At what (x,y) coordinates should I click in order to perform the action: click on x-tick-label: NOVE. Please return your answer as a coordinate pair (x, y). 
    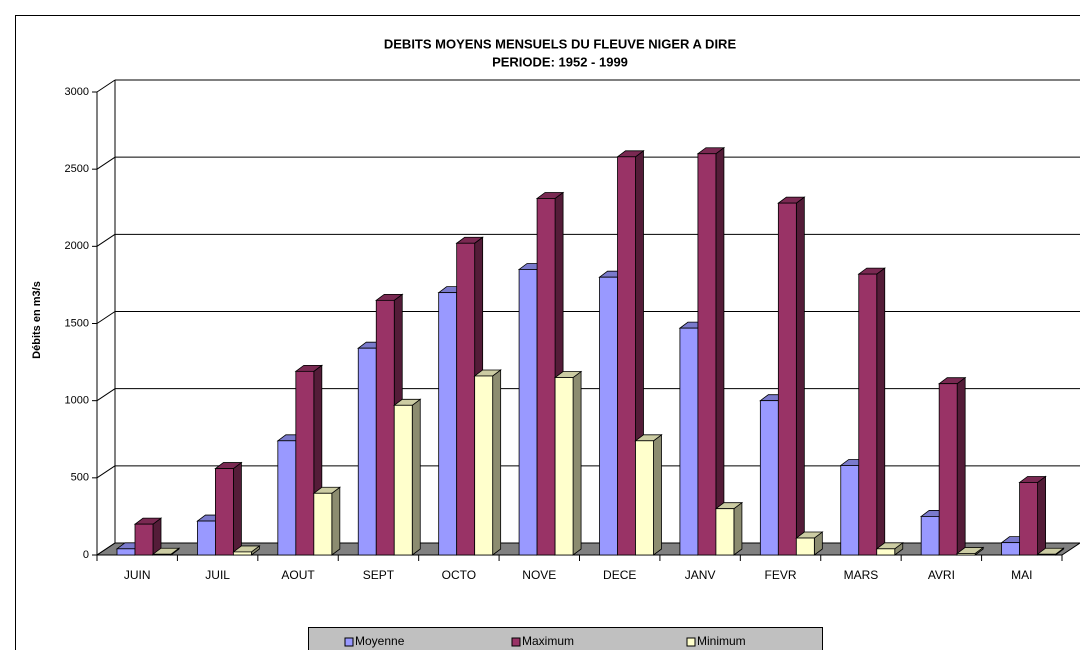
    Looking at the image, I should click on (539, 575).